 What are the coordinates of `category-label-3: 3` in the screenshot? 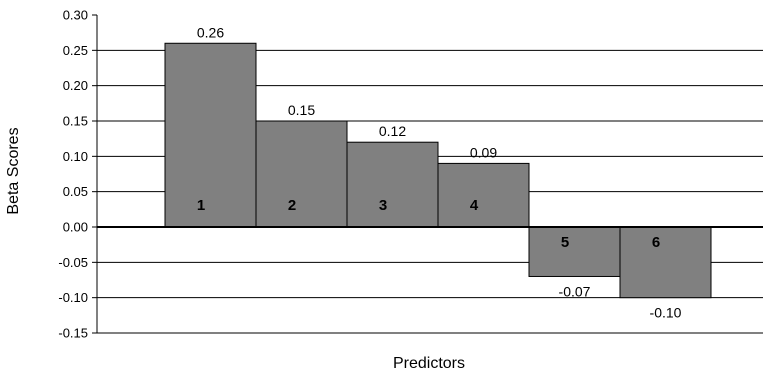 It's located at (383, 205).